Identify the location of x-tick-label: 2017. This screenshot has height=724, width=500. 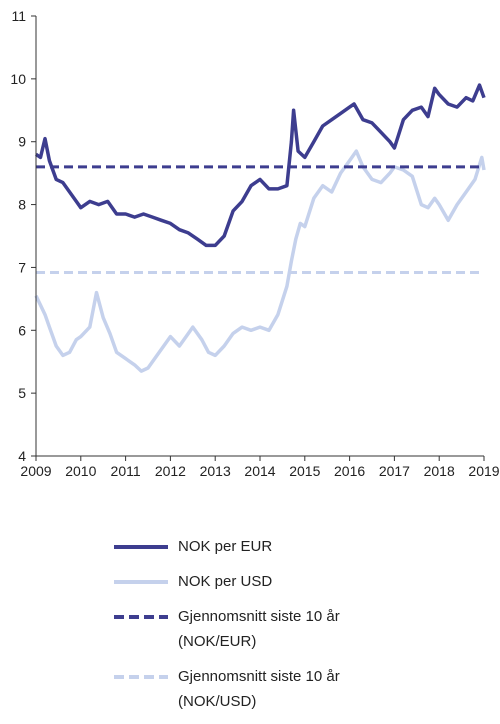
(394, 471).